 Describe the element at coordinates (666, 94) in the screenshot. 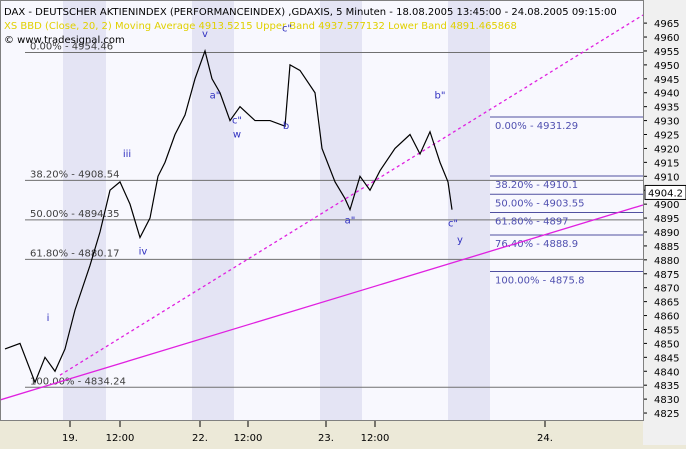

I see `y-tick-label: 4940` at that location.